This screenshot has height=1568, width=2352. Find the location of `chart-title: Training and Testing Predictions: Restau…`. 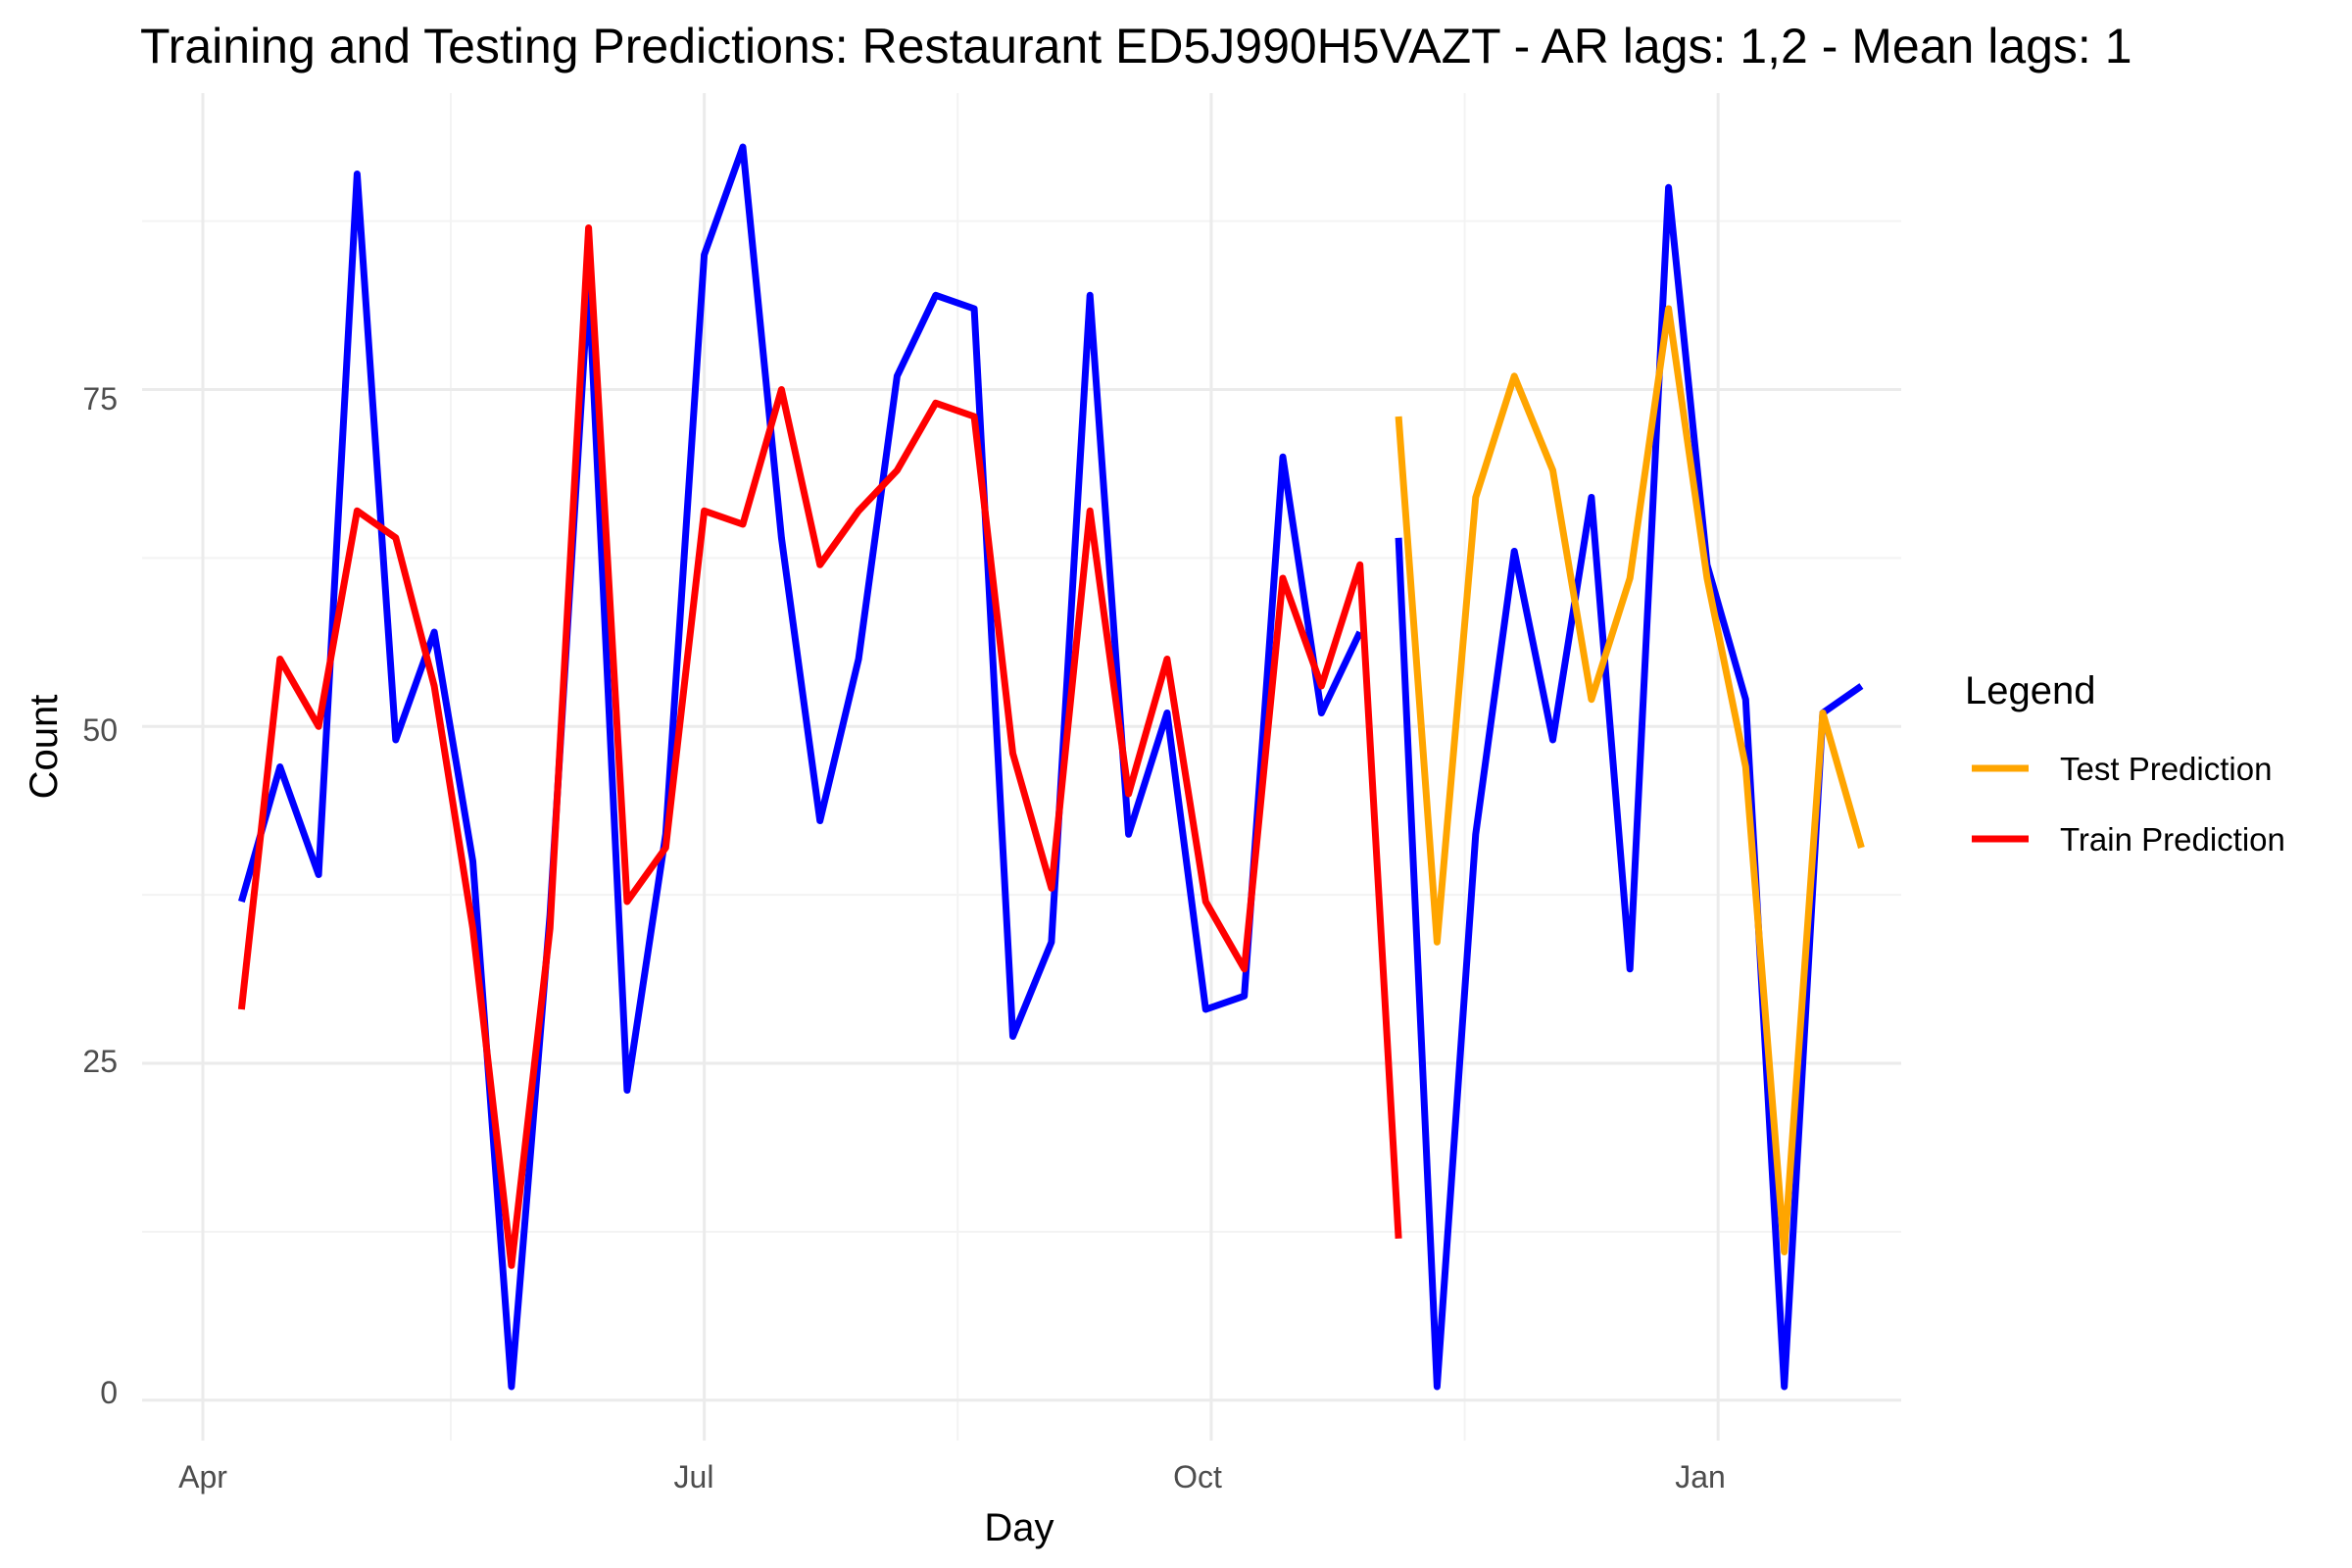

chart-title: Training and Testing Predictions: Restau… is located at coordinates (1136, 47).